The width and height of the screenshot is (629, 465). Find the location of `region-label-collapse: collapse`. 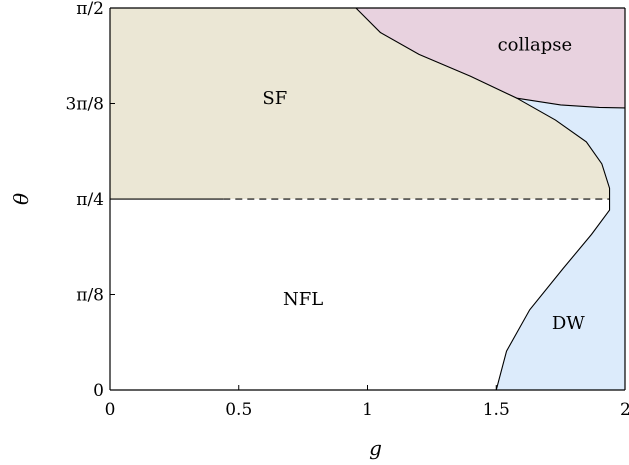

region-label-collapse: collapse is located at coordinates (535, 45).